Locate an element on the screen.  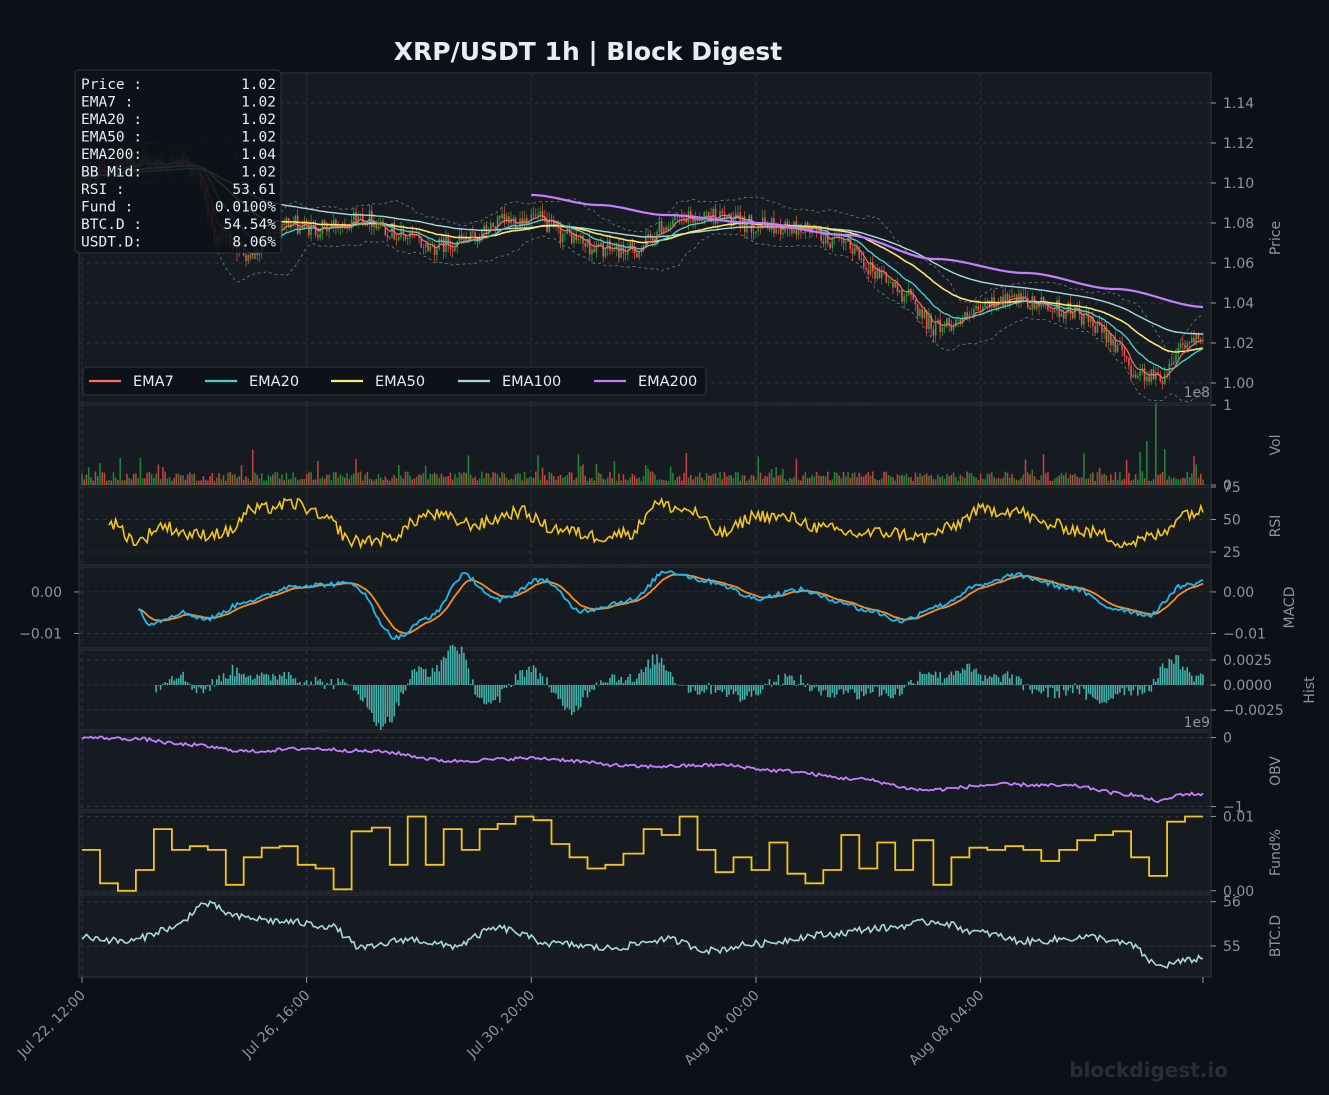
funding-line is located at coordinates (642, 853).